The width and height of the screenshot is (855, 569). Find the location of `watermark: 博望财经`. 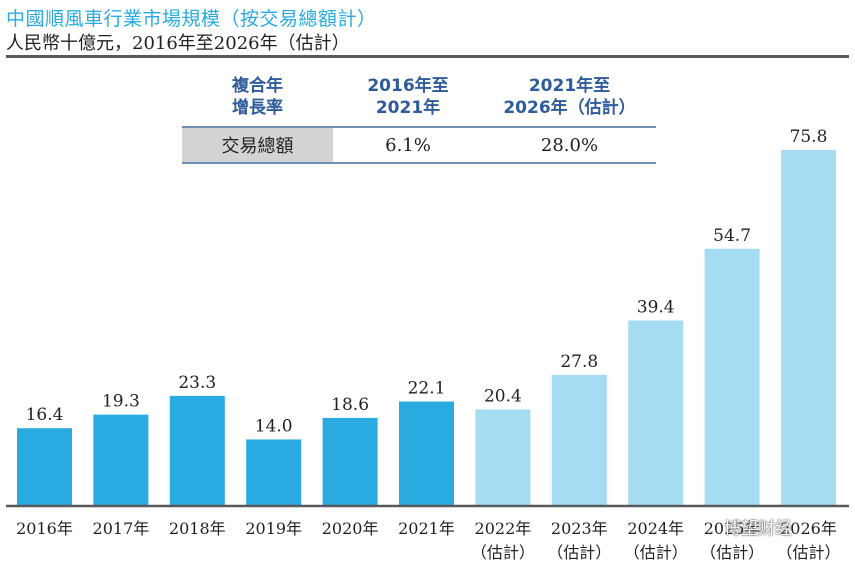

watermark: 博望财经 is located at coordinates (758, 529).